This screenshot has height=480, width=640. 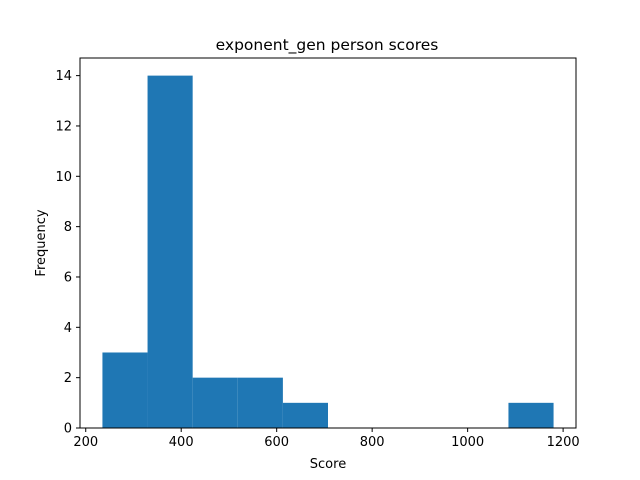 What do you see at coordinates (41, 242) in the screenshot?
I see `y-axis-label: Frequency` at bounding box center [41, 242].